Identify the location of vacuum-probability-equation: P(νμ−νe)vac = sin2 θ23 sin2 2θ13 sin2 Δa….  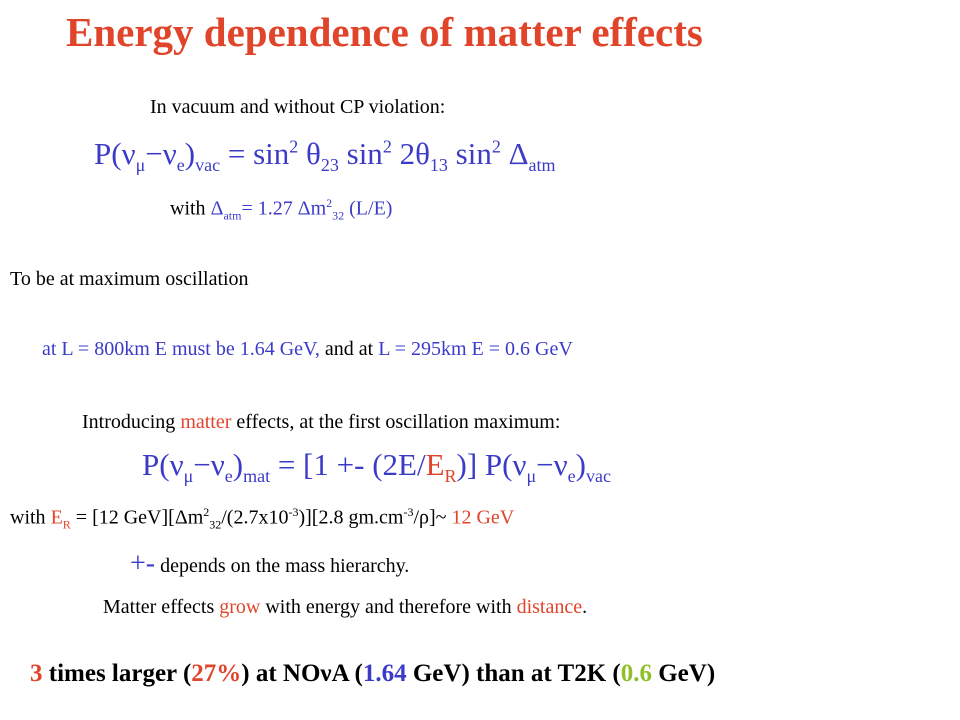
(325, 156).